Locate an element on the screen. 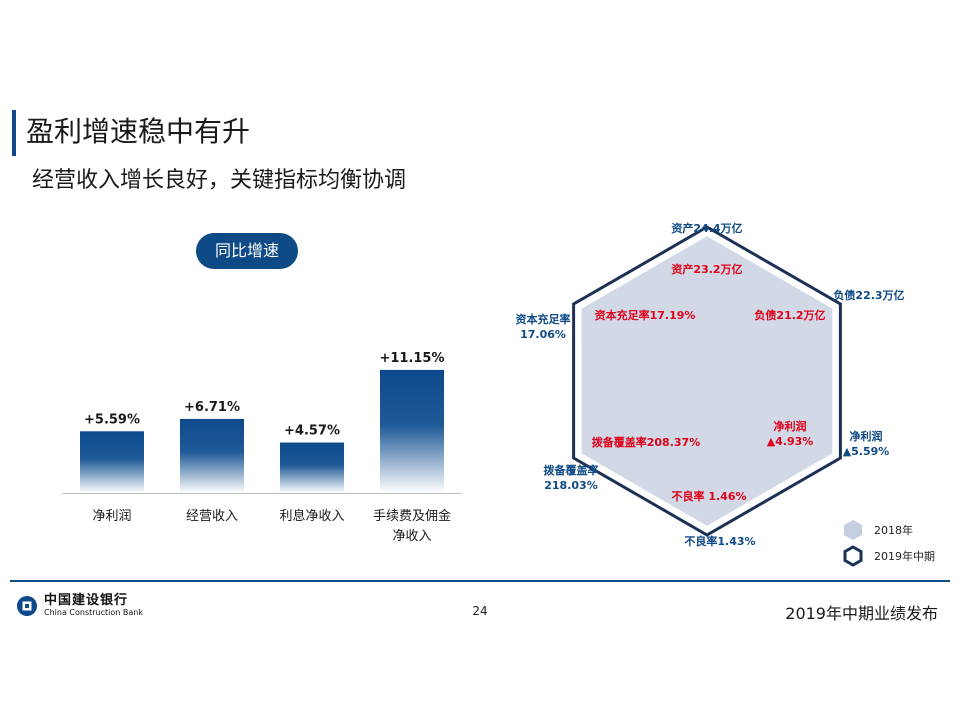 The height and width of the screenshot is (720, 960). radar-label-2019: 资产24.4万亿 is located at coordinates (706, 228).